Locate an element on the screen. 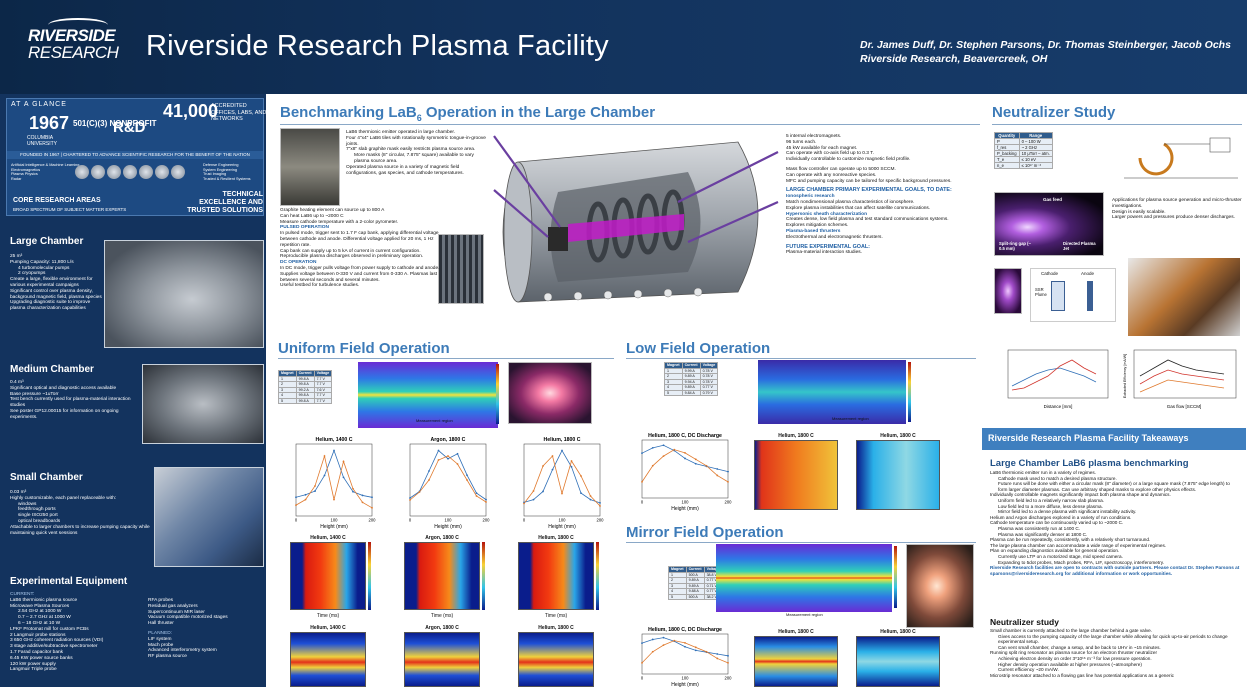 The height and width of the screenshot is (687, 1247). list-item: Design is easily scalable. is located at coordinates (1139, 212).